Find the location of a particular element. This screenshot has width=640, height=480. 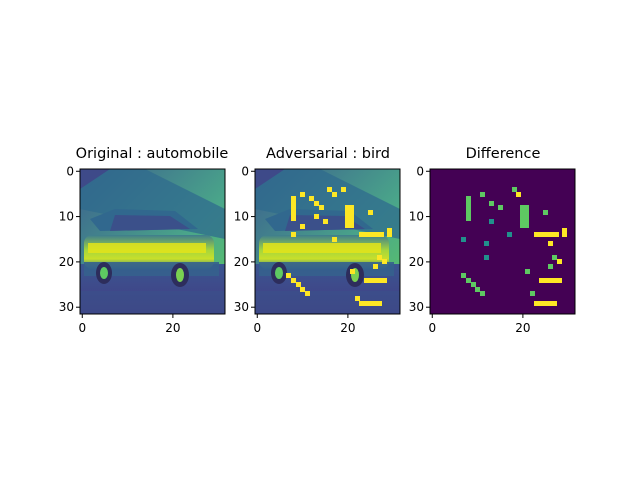

x-tick-1-1: 20 is located at coordinates (347, 324).